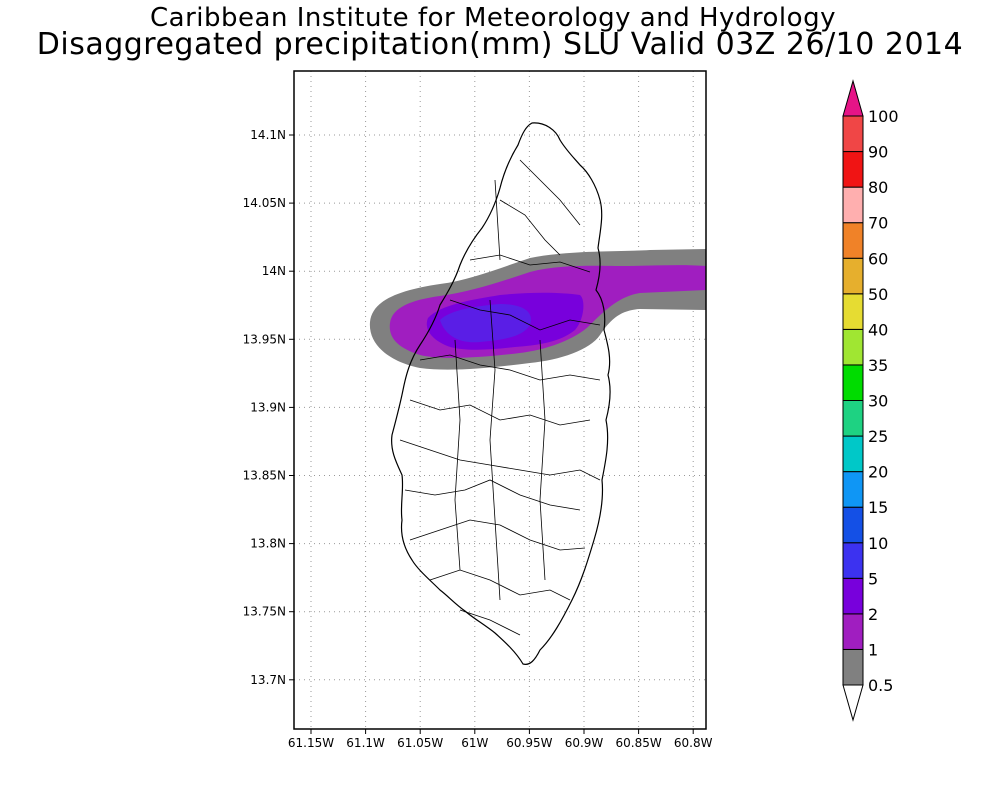  What do you see at coordinates (274, 271) in the screenshot?
I see `lat-tick-label: 14N` at bounding box center [274, 271].